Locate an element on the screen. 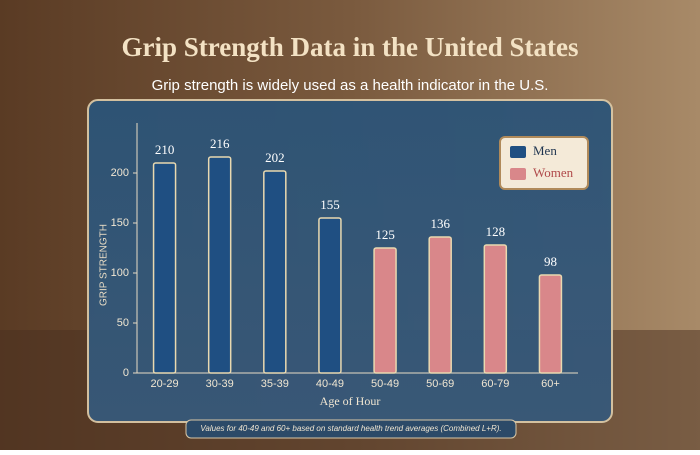  y-tick-label: 200 is located at coordinates (120, 173).